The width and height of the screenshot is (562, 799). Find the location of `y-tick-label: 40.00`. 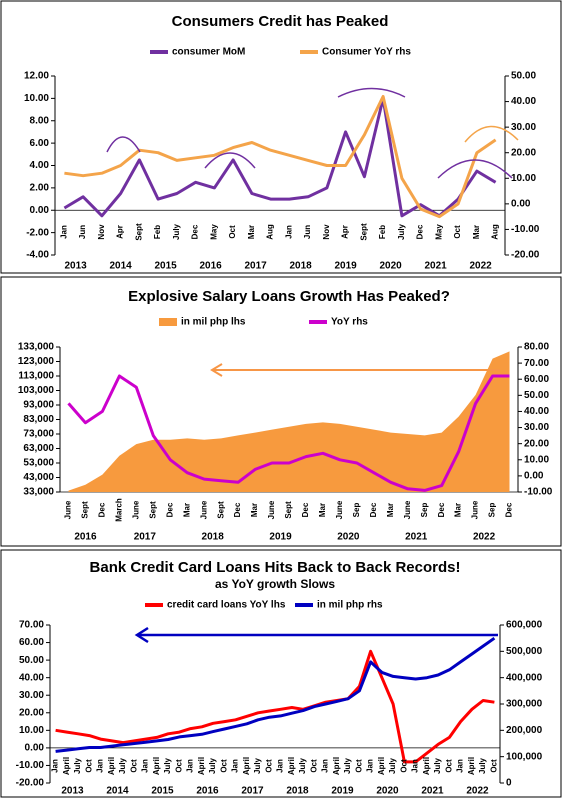

y-tick-label: 40.00 is located at coordinates (31, 677).